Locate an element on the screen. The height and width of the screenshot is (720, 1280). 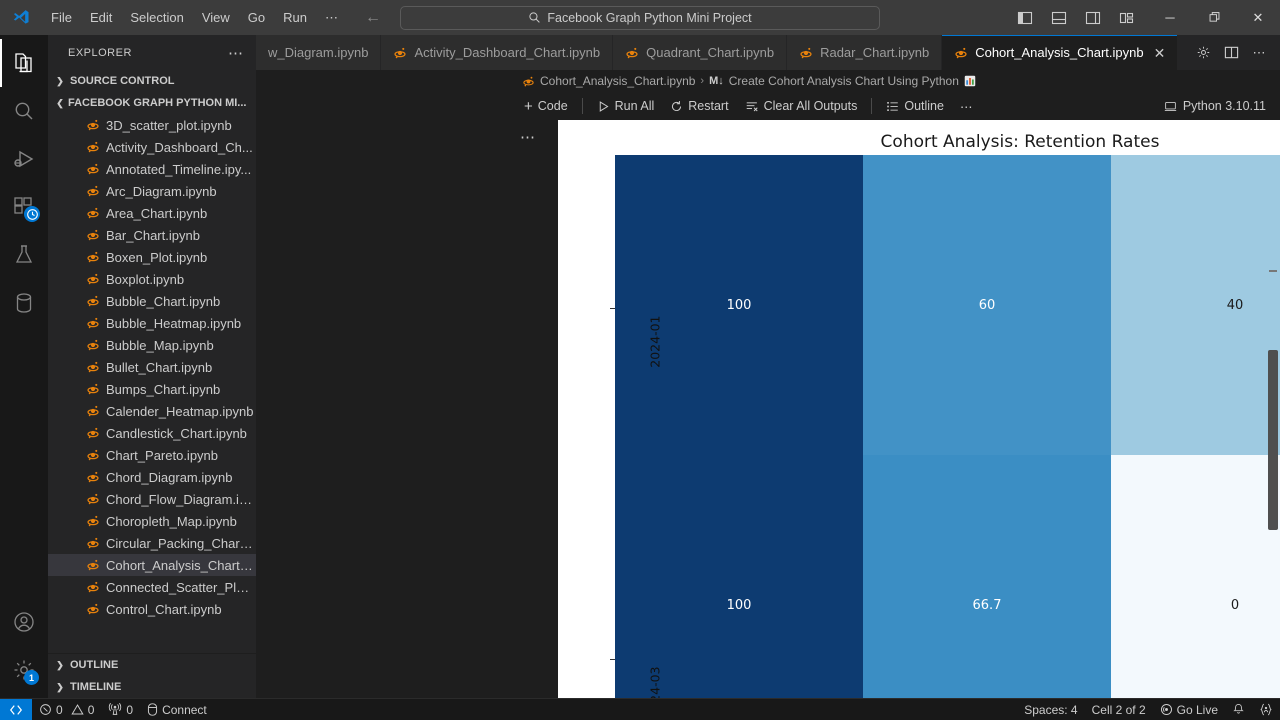
file-tree-item: Chart_Pareto.ipynb is located at coordinates (152, 455).